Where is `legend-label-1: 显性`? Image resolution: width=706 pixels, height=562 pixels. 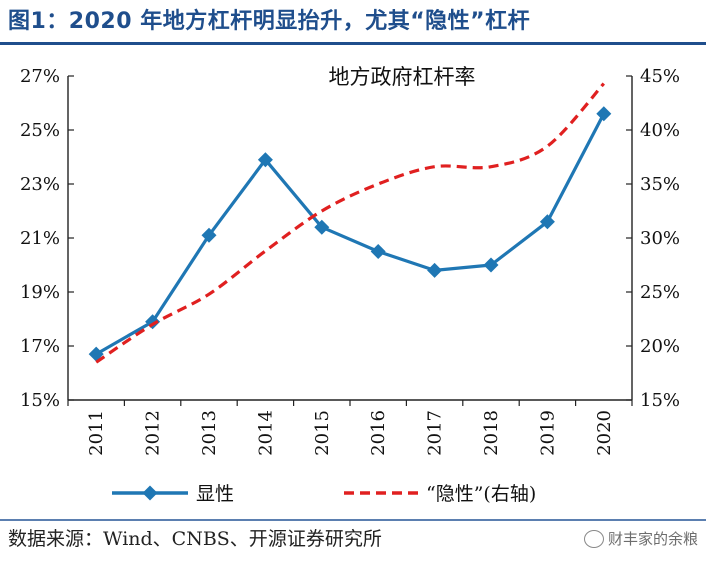
legend-label-1: 显性 is located at coordinates (215, 494).